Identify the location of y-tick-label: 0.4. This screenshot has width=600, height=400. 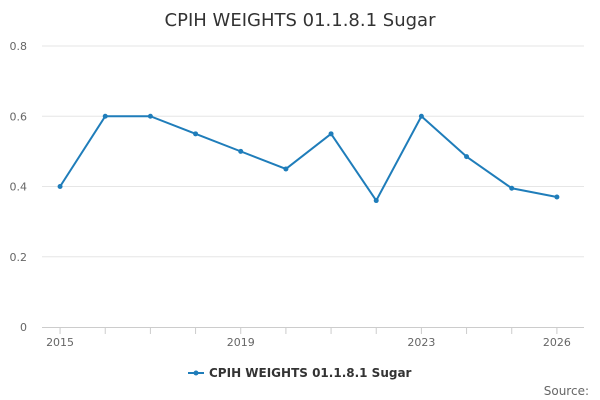
(19, 187).